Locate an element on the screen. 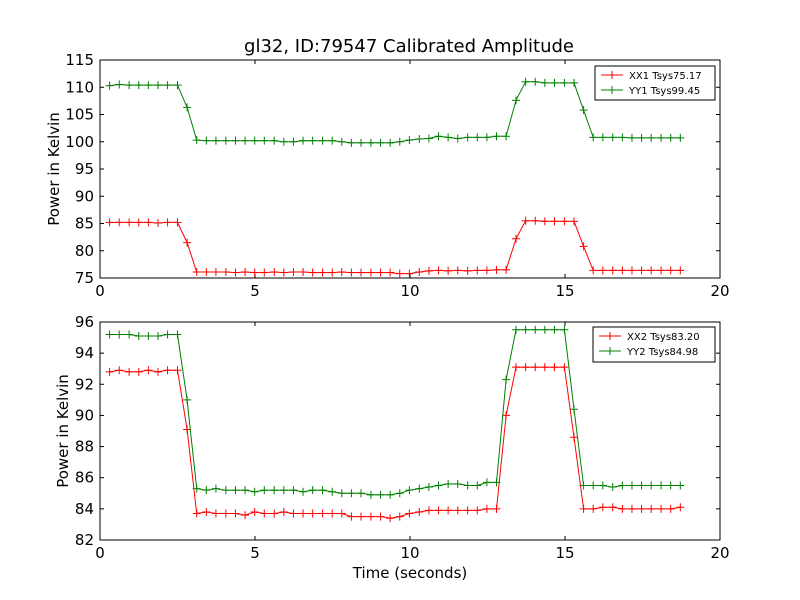  top-xtick-label: 0 is located at coordinates (100, 291).